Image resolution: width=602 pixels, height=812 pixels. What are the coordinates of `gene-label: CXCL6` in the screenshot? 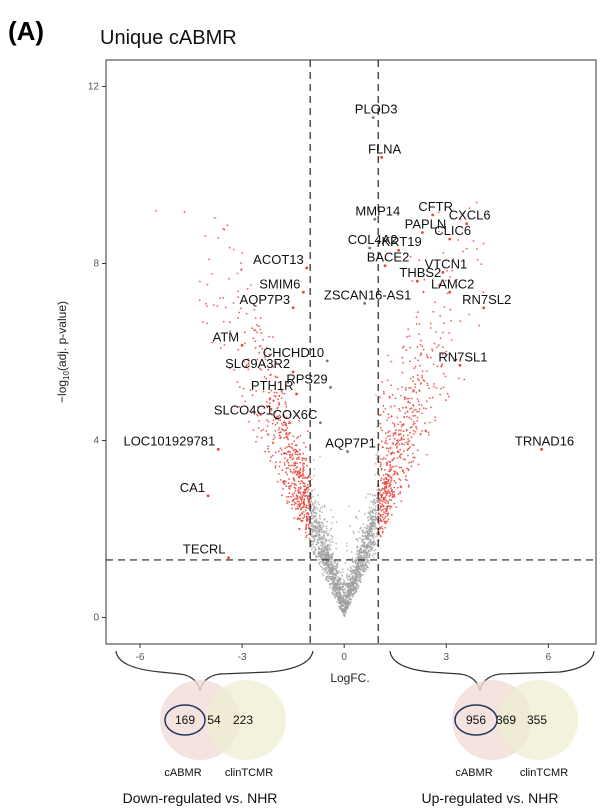 It's located at (470, 215).